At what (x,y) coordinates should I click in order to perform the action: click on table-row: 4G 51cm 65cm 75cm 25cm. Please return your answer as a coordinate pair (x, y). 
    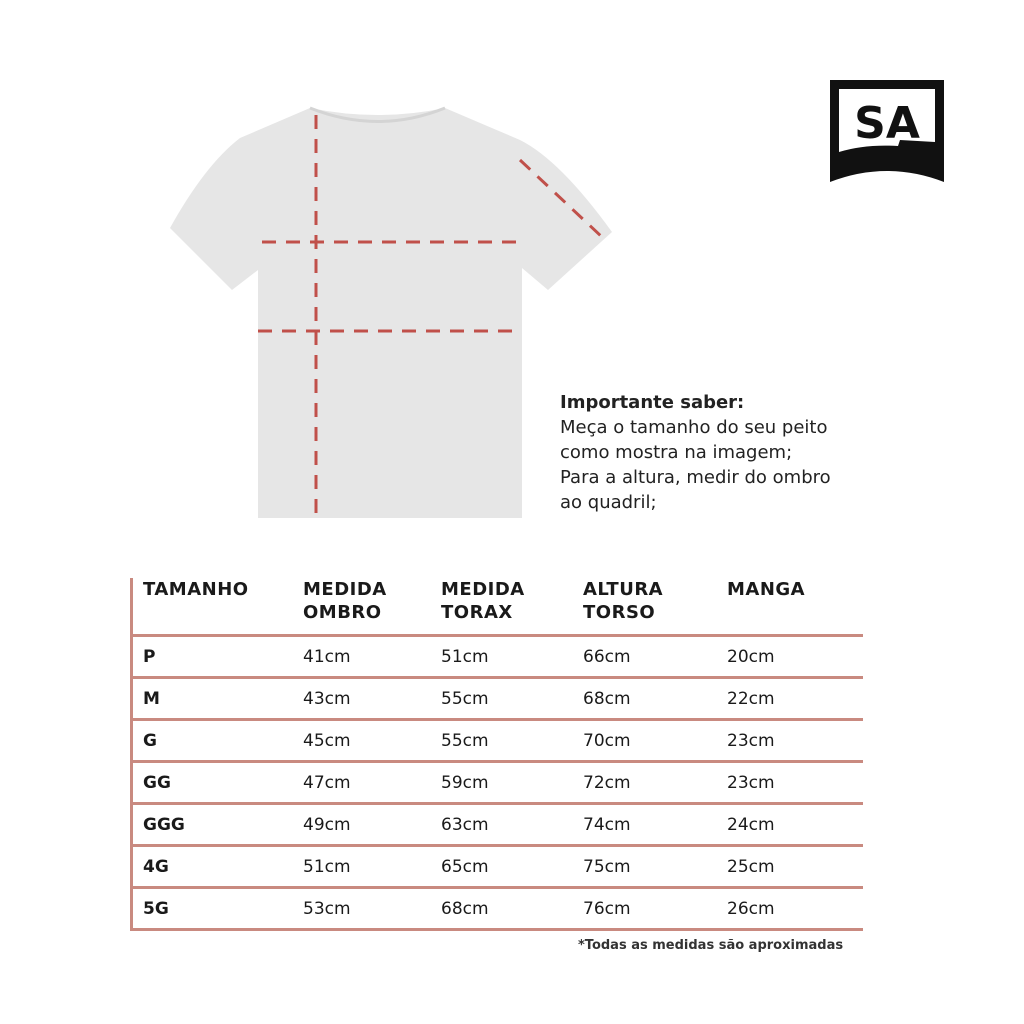
    Looking at the image, I should click on (498, 868).